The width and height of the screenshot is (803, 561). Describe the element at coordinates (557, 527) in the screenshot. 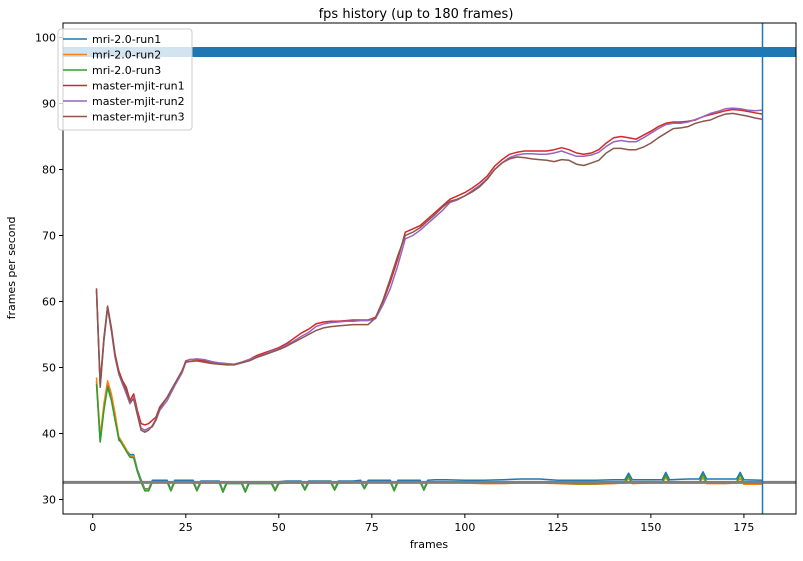

I see `x-tick-label: 125` at that location.